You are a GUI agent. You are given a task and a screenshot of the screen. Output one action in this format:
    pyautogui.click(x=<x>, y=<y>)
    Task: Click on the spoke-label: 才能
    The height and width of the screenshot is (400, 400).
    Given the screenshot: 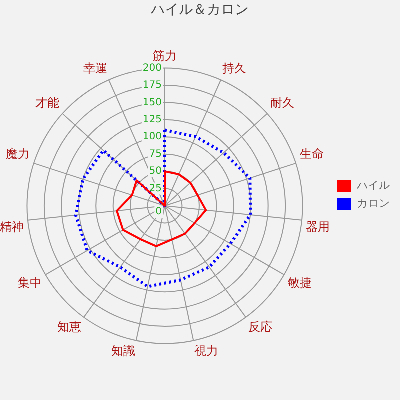 What is the action you would take?
    pyautogui.click(x=48, y=103)
    